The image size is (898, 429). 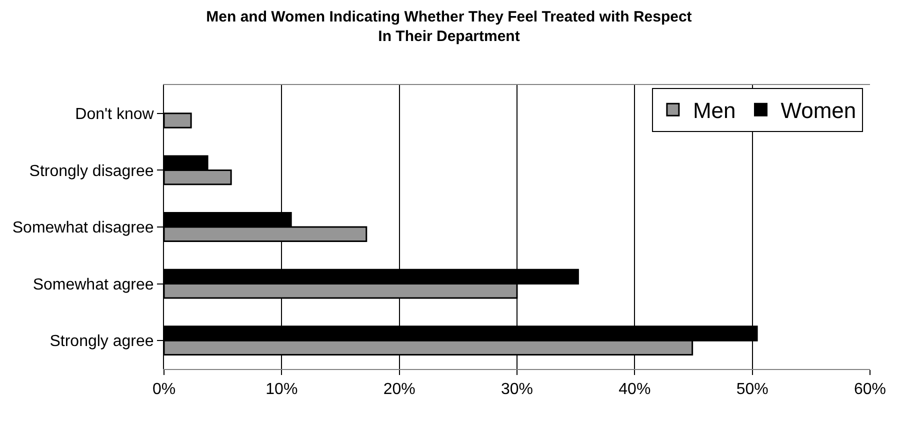 What do you see at coordinates (282, 389) in the screenshot?
I see `x-tick-label: 10%` at bounding box center [282, 389].